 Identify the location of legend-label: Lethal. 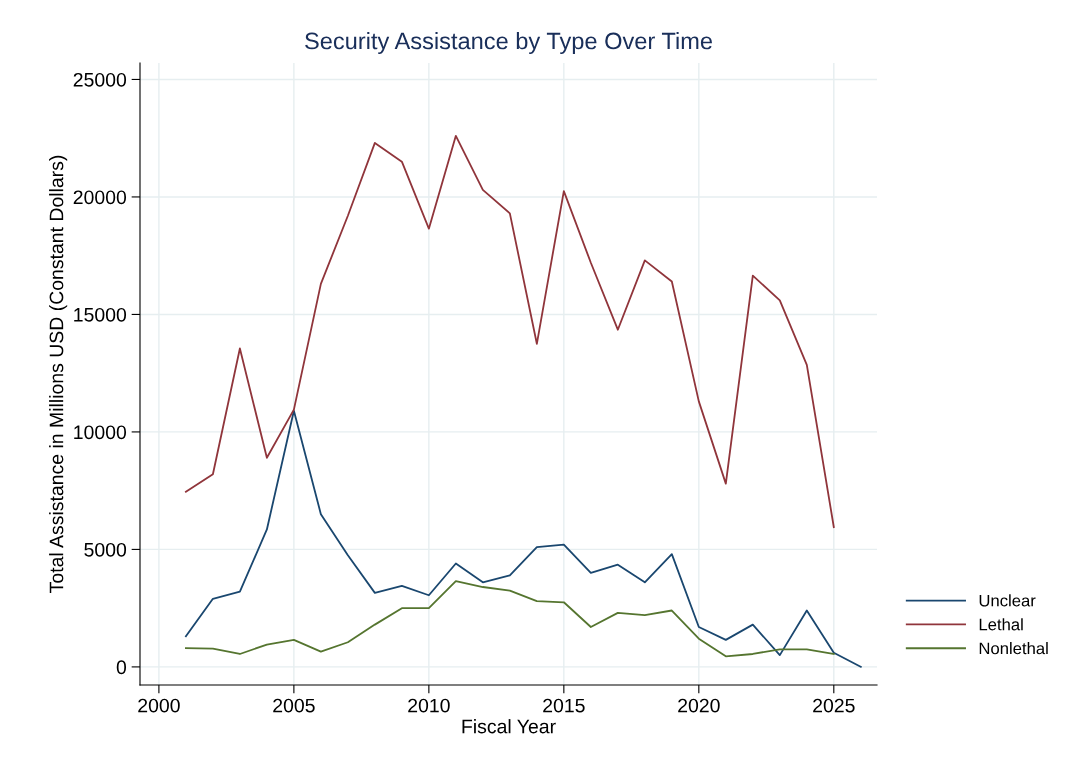
(1001, 624).